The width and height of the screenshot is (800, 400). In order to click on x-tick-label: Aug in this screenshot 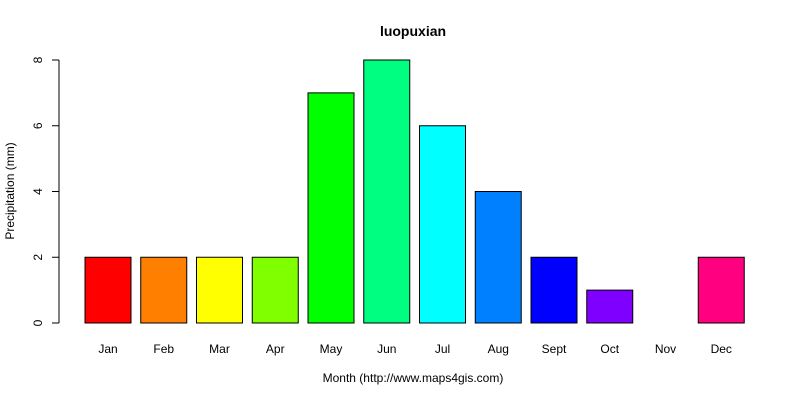, I will do `click(498, 349)`.